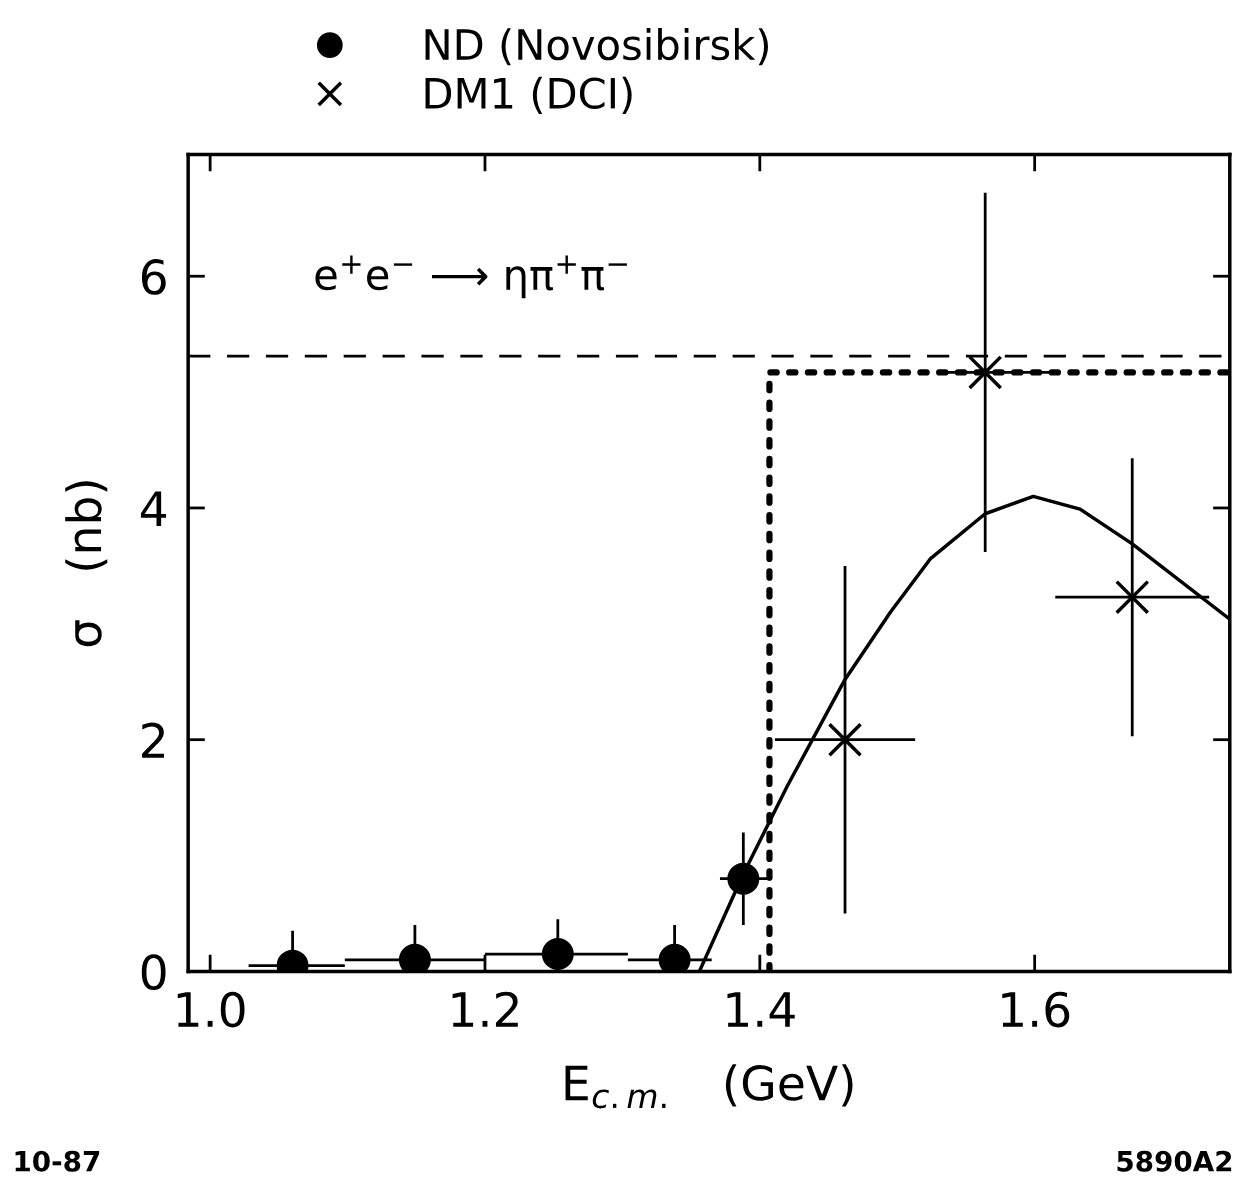  Describe the element at coordinates (596, 47) in the screenshot. I see `legend-label: ND (Novosibirsk)` at that location.